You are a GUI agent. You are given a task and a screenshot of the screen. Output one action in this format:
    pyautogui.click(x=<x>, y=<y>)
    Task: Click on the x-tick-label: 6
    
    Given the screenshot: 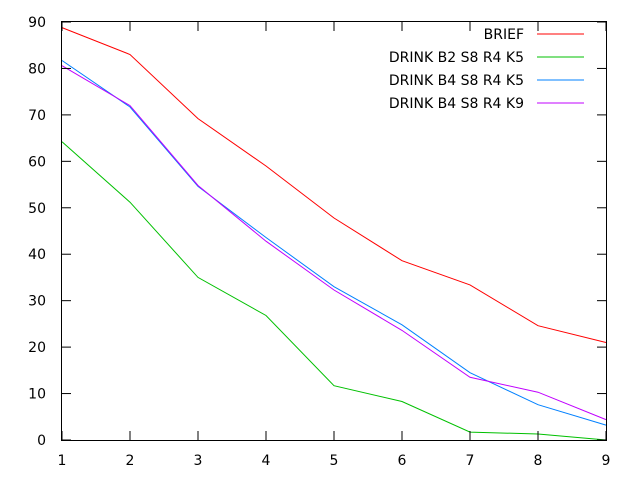 What is the action you would take?
    pyautogui.click(x=402, y=461)
    